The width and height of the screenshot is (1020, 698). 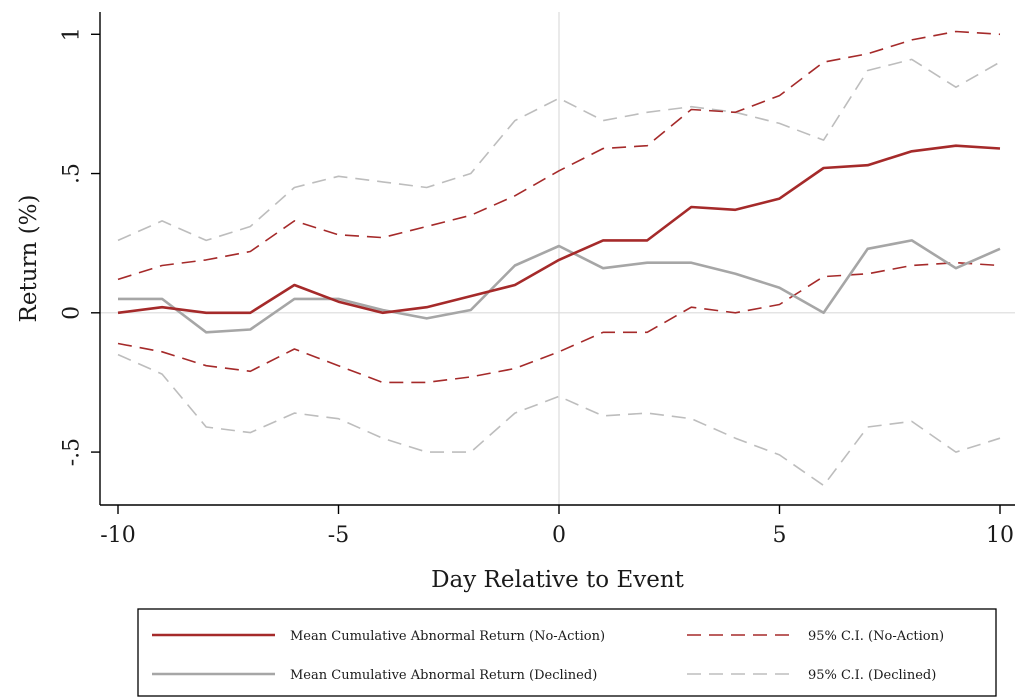 What do you see at coordinates (559, 535) in the screenshot?
I see `x-tick-label: 0` at bounding box center [559, 535].